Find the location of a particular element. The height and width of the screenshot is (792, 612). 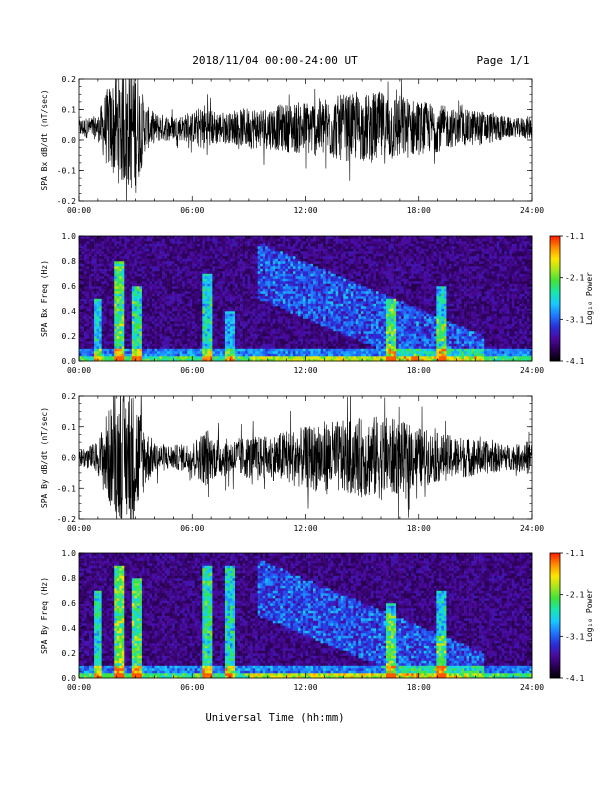

y-axis: -0.2 -0.1 0.0 0.1 0.2 SPA Bx dB/dt (nT/sec) is located at coordinates (286, 140).